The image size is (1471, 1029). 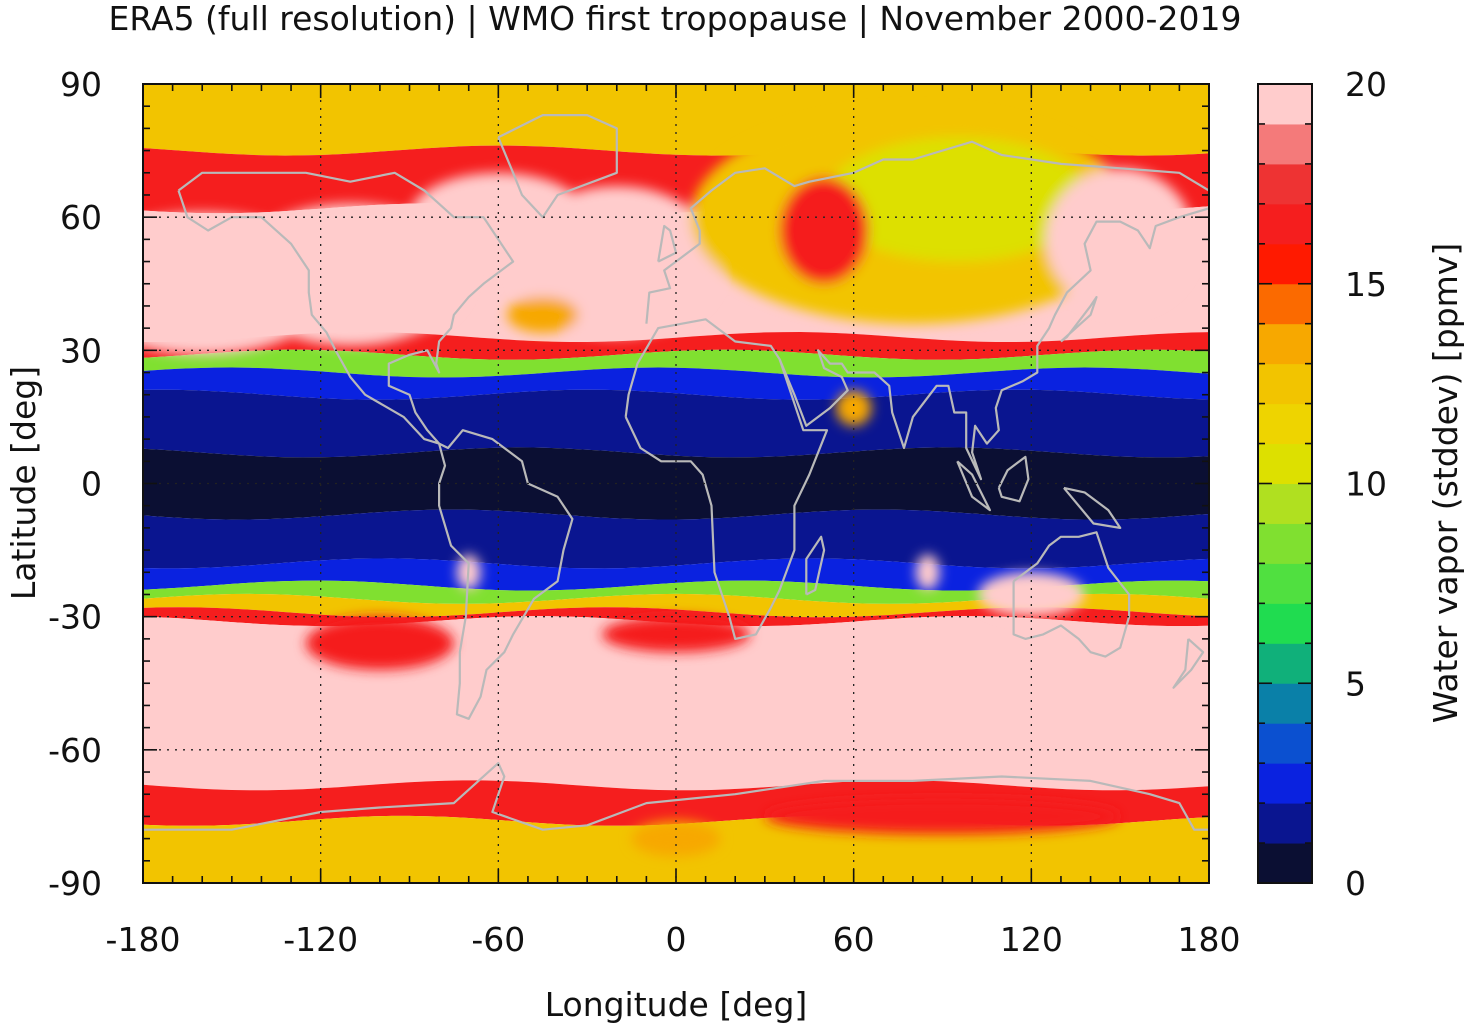 I want to click on y-axis-label: Latitude [deg], so click(x=23, y=483).